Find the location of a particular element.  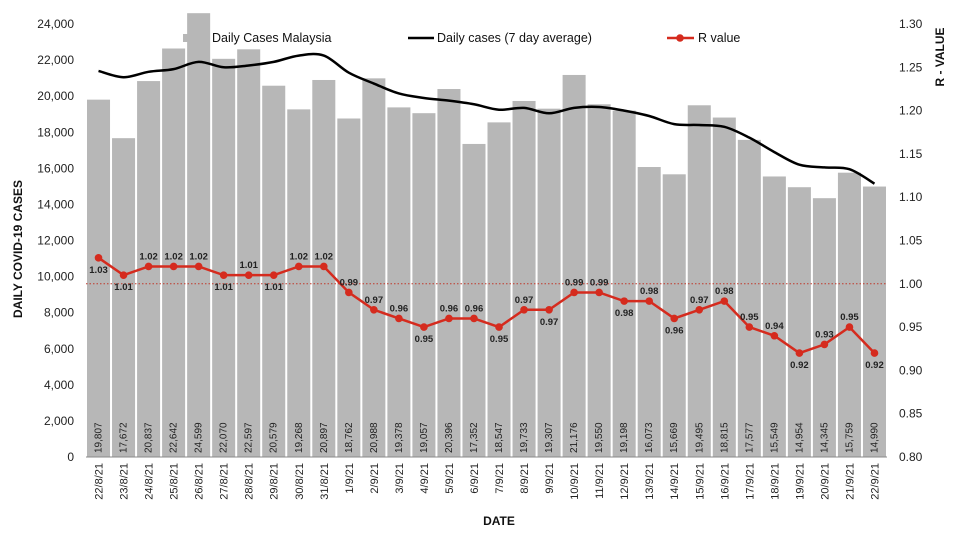

y-tick-label: 10,000 is located at coordinates (55, 277).